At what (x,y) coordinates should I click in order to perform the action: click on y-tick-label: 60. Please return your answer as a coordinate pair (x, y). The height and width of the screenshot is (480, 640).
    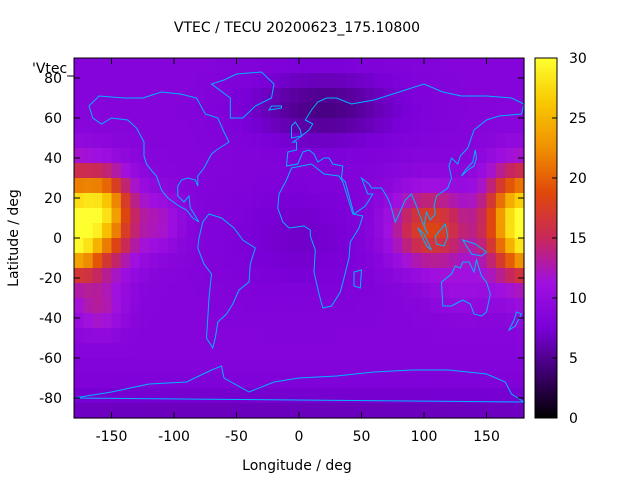
    Looking at the image, I should click on (53, 119).